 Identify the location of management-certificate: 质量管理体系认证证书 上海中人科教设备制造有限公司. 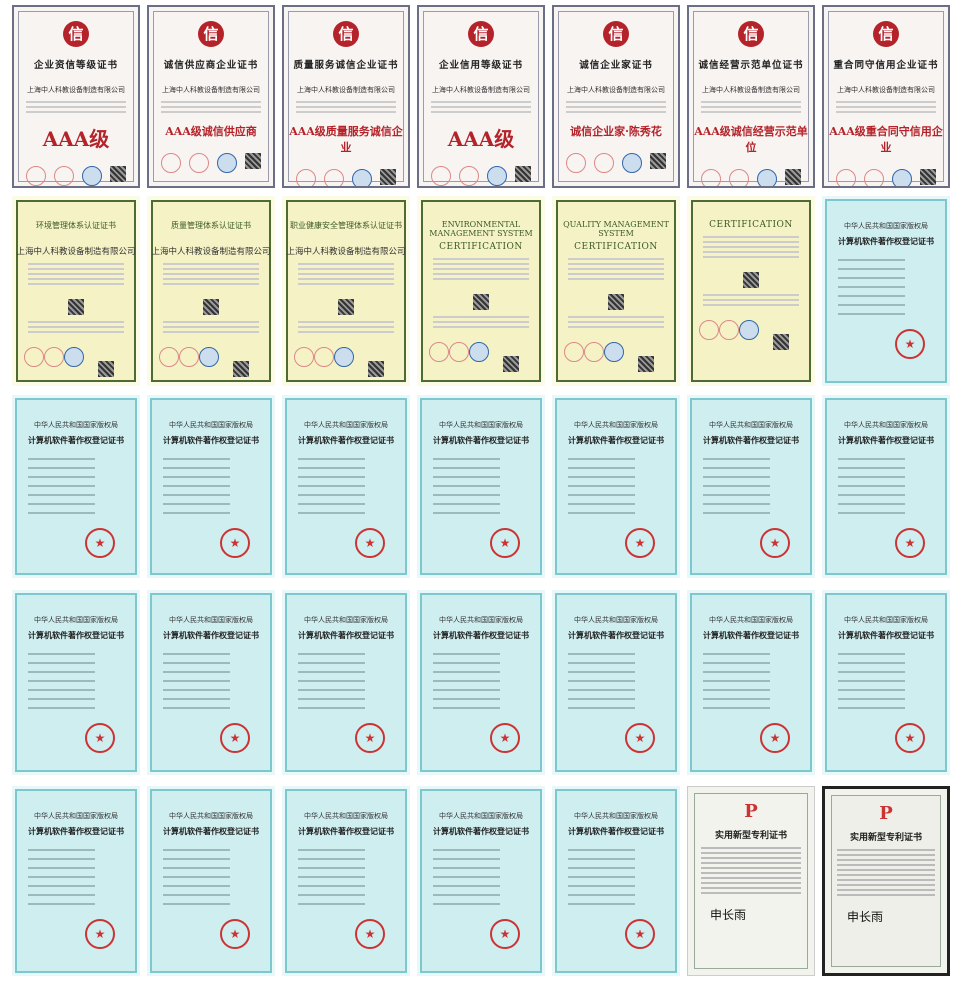
(211, 291).